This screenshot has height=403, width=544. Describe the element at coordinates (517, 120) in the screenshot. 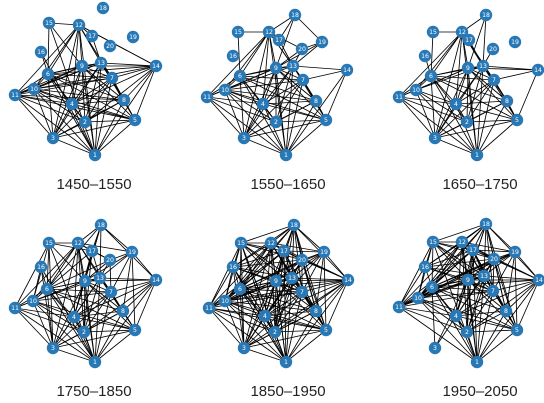

I see `network-node: 5` at that location.